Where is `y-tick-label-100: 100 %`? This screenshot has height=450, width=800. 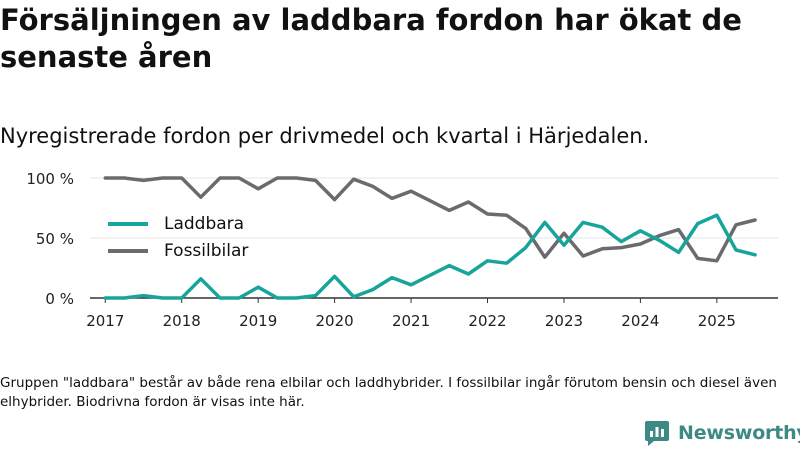
y-tick-label-100: 100 % is located at coordinates (50, 179).